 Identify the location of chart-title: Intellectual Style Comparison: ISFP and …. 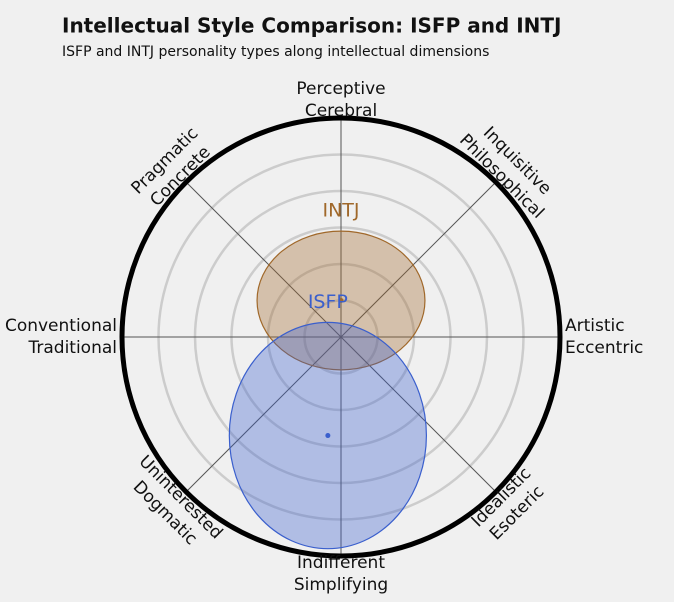
(311, 26).